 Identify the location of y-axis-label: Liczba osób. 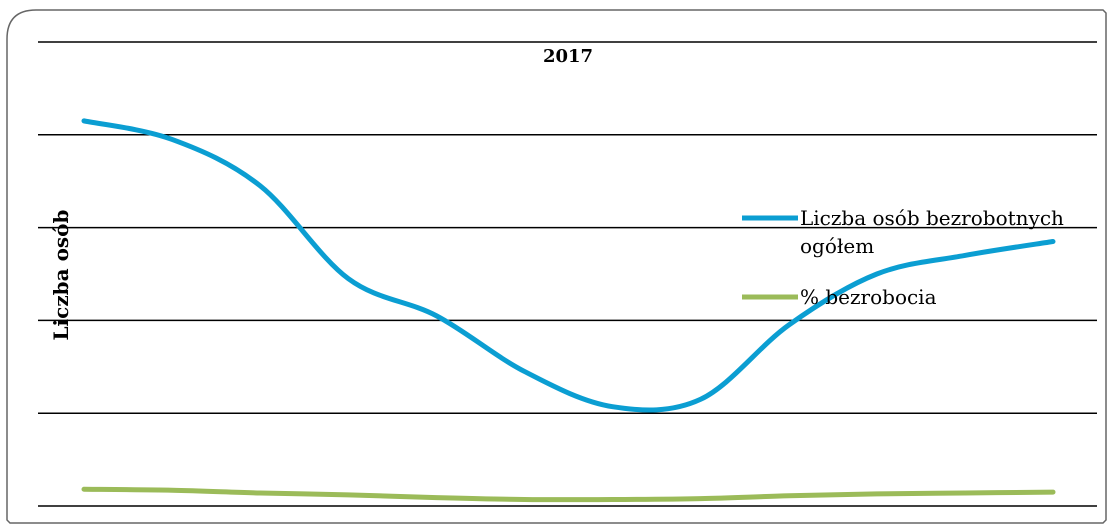
(61, 274).